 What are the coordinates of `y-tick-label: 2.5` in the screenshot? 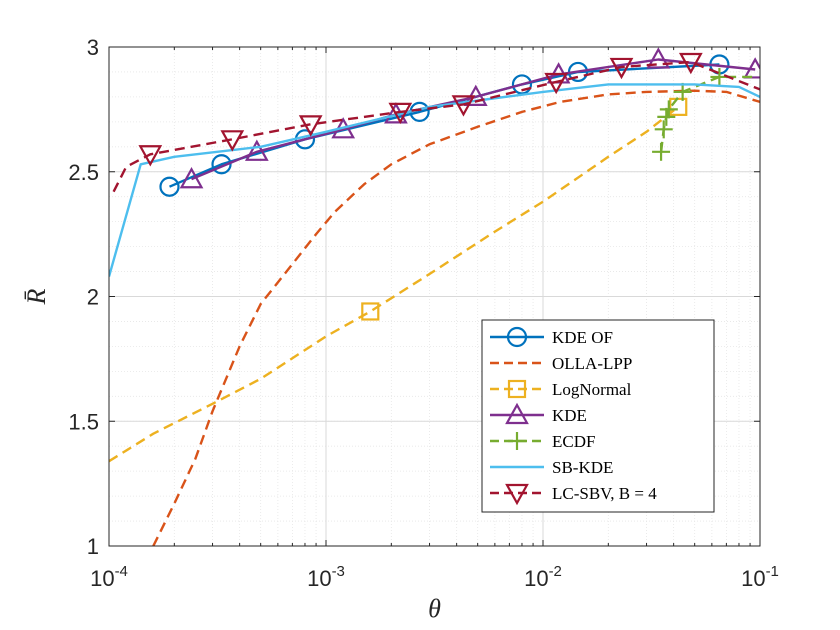 It's located at (83, 172).